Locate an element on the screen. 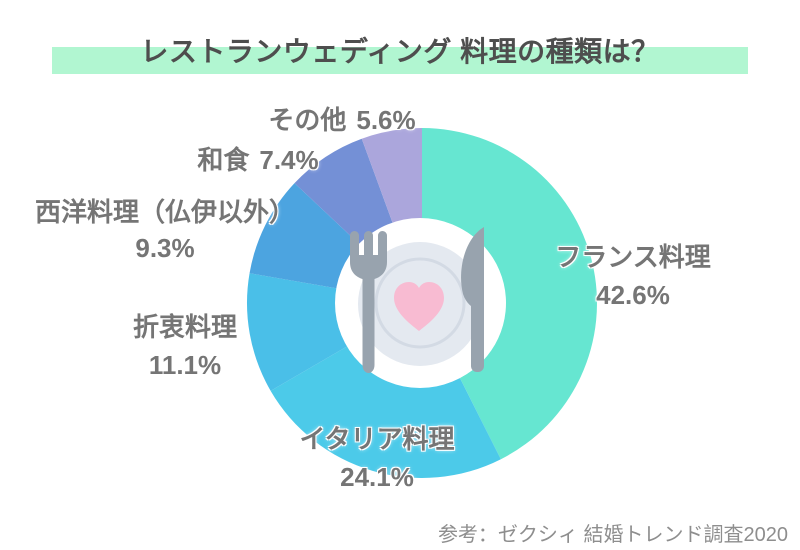 The width and height of the screenshot is (800, 550). heart-icon is located at coordinates (419, 306).